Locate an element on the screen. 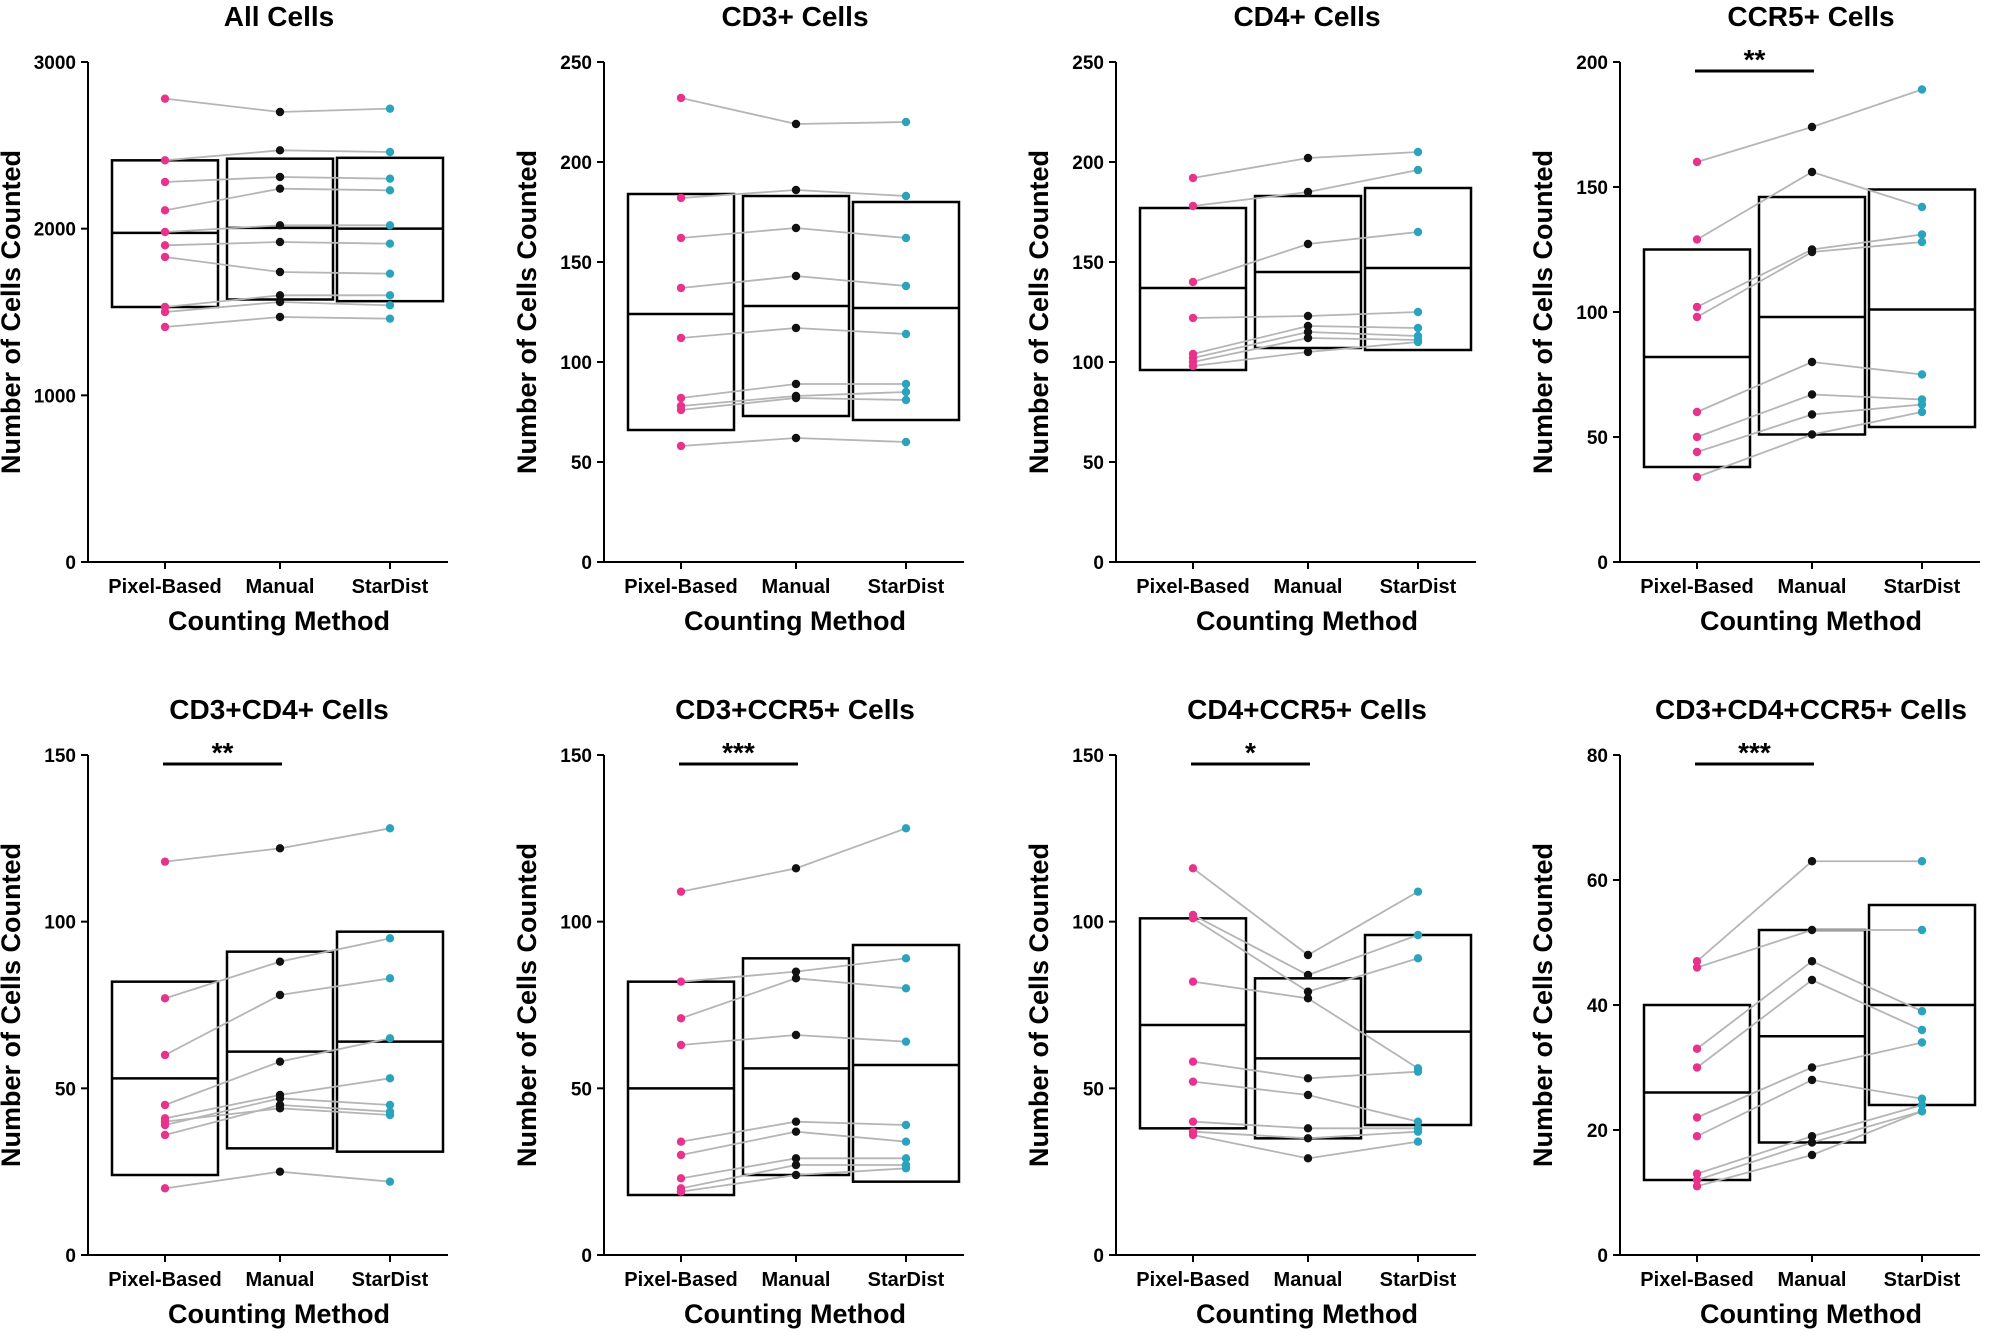 The image size is (2007, 1339). y-tick-label: 80 is located at coordinates (1597, 756).